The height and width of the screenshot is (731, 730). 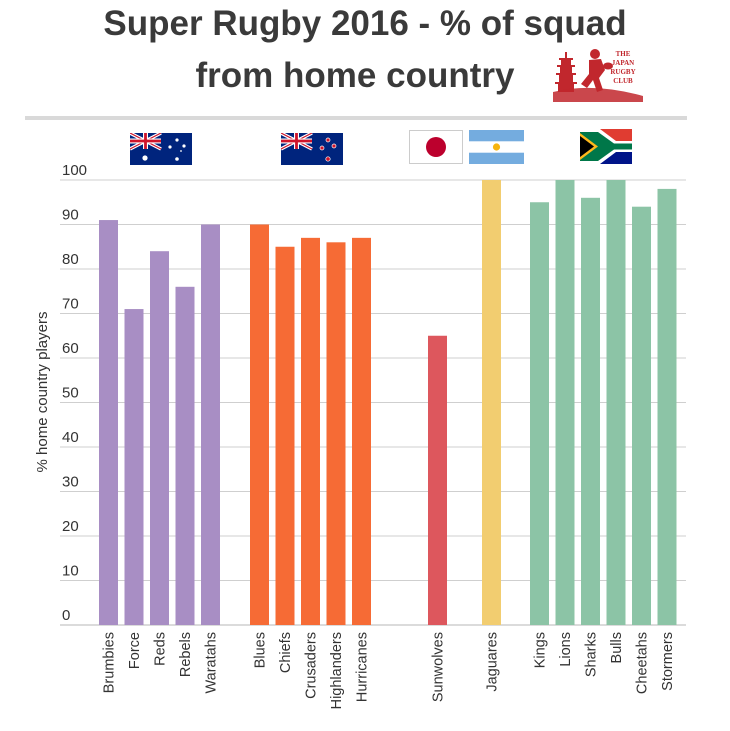 What do you see at coordinates (134, 467) in the screenshot?
I see `bar-force` at bounding box center [134, 467].